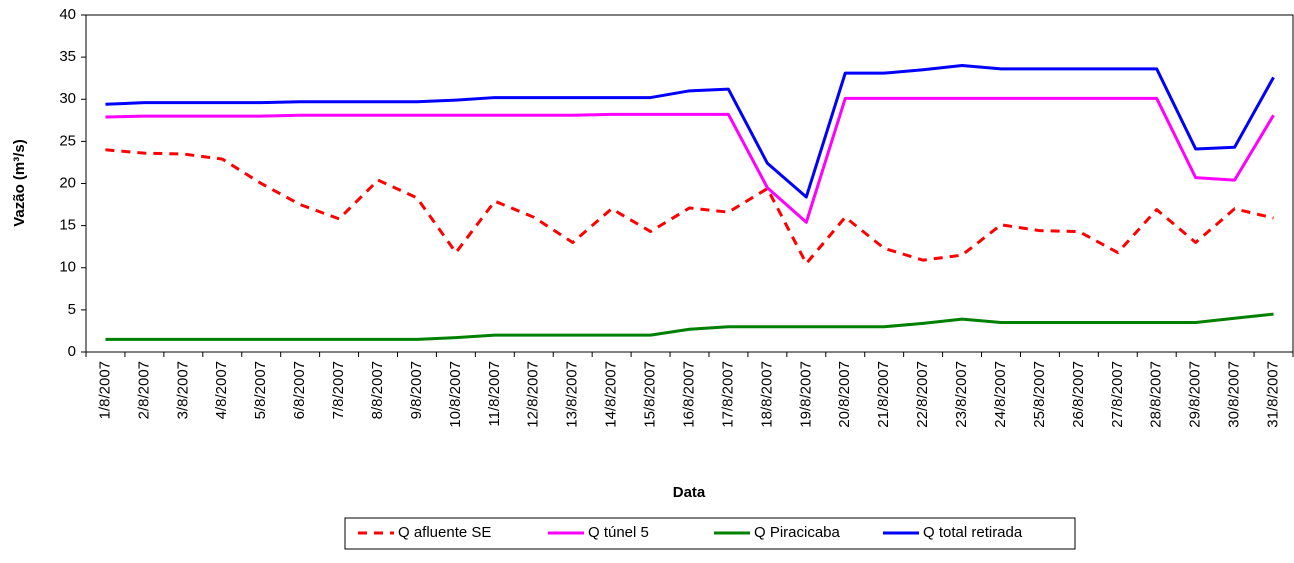  I want to click on series-line, so click(689, 326).